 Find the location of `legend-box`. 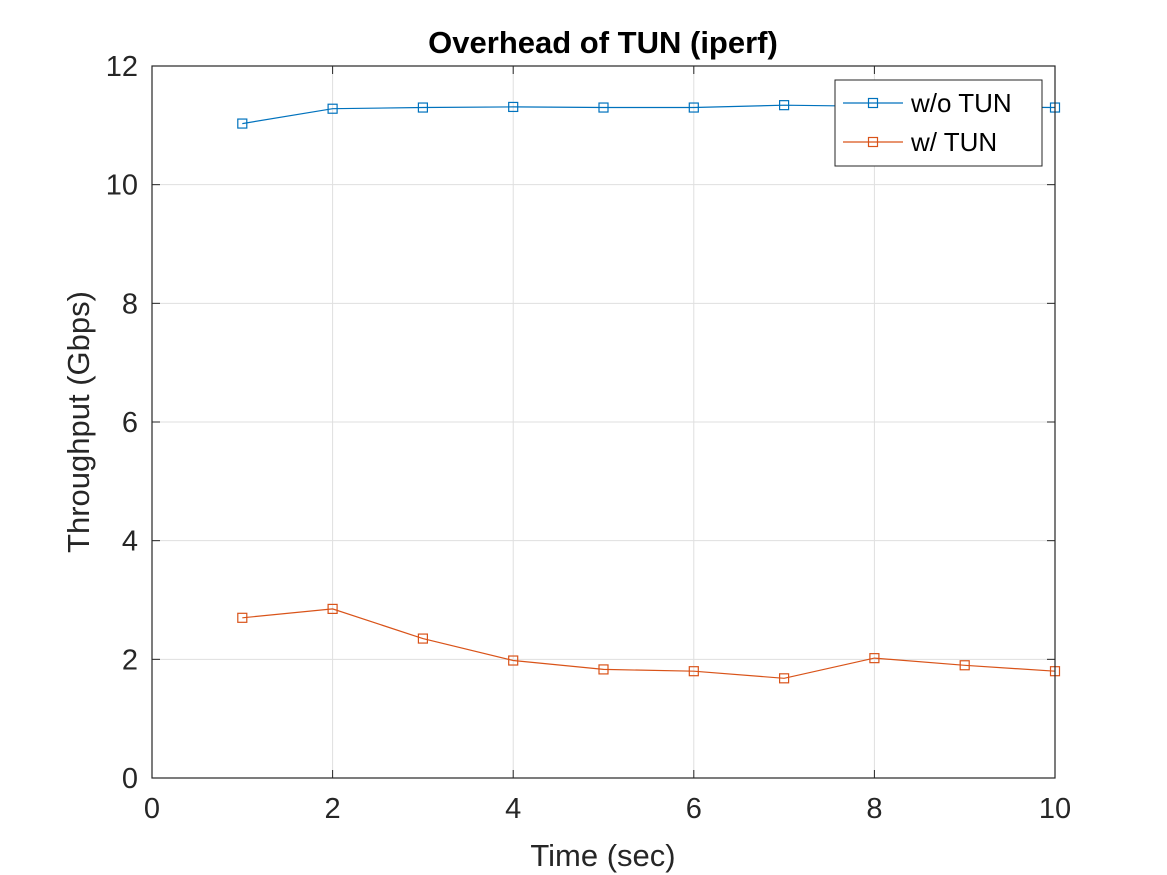

legend-box is located at coordinates (938, 123).